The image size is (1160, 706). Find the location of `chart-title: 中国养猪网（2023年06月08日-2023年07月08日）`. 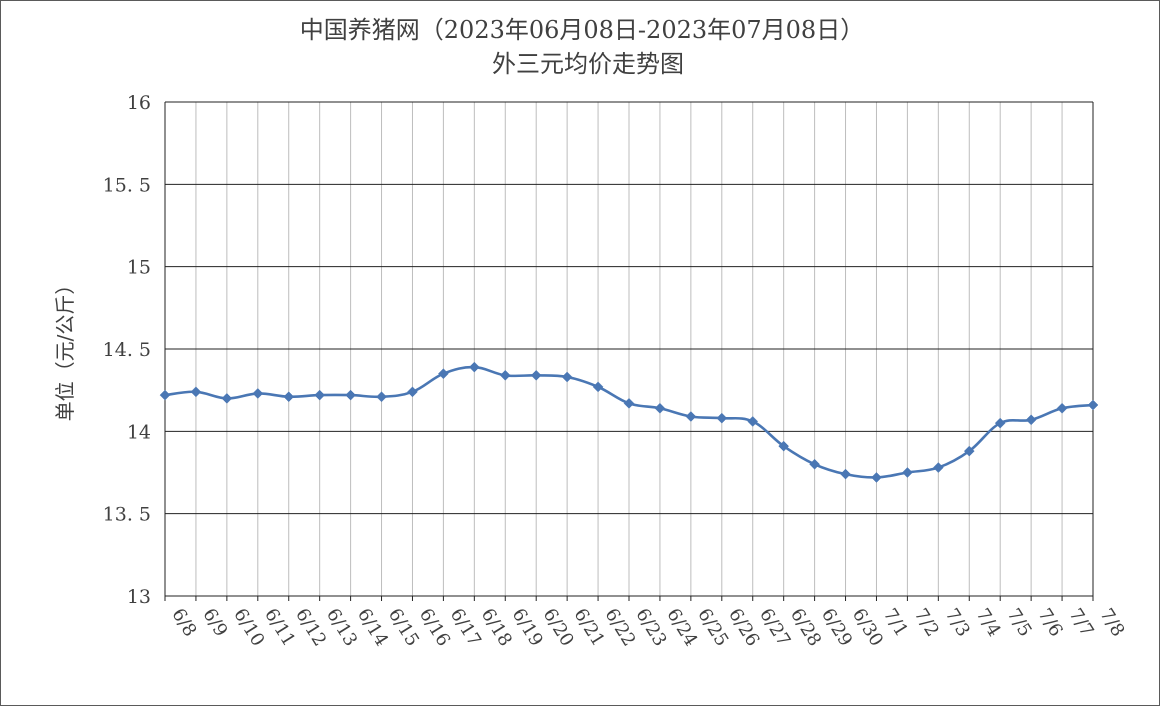

chart-title: 中国养猪网（2023年06月08日-2023年07月08日） is located at coordinates (582, 30).